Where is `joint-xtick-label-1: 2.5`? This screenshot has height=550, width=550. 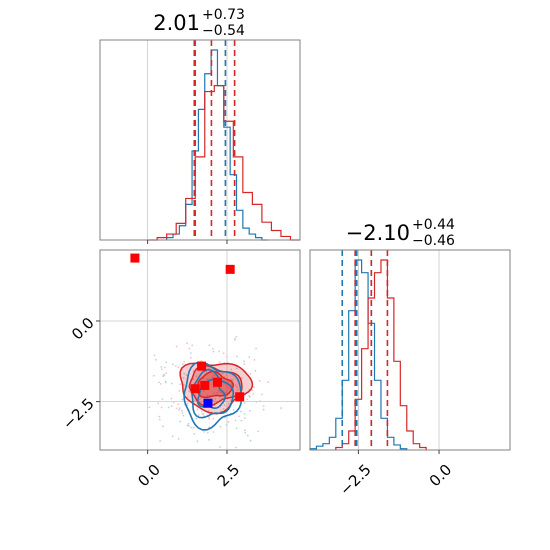 joint-xtick-label-1: 2.5 is located at coordinates (229, 476).